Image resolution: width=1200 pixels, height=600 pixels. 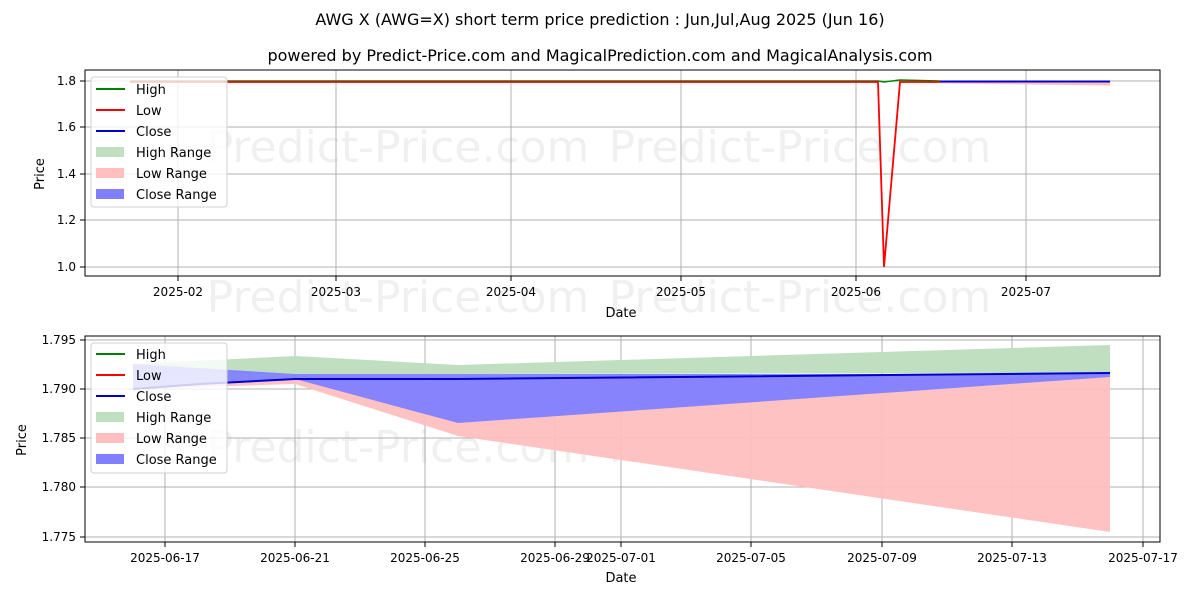 What do you see at coordinates (66, 220) in the screenshot?
I see `svg-text: 1.2` at bounding box center [66, 220].